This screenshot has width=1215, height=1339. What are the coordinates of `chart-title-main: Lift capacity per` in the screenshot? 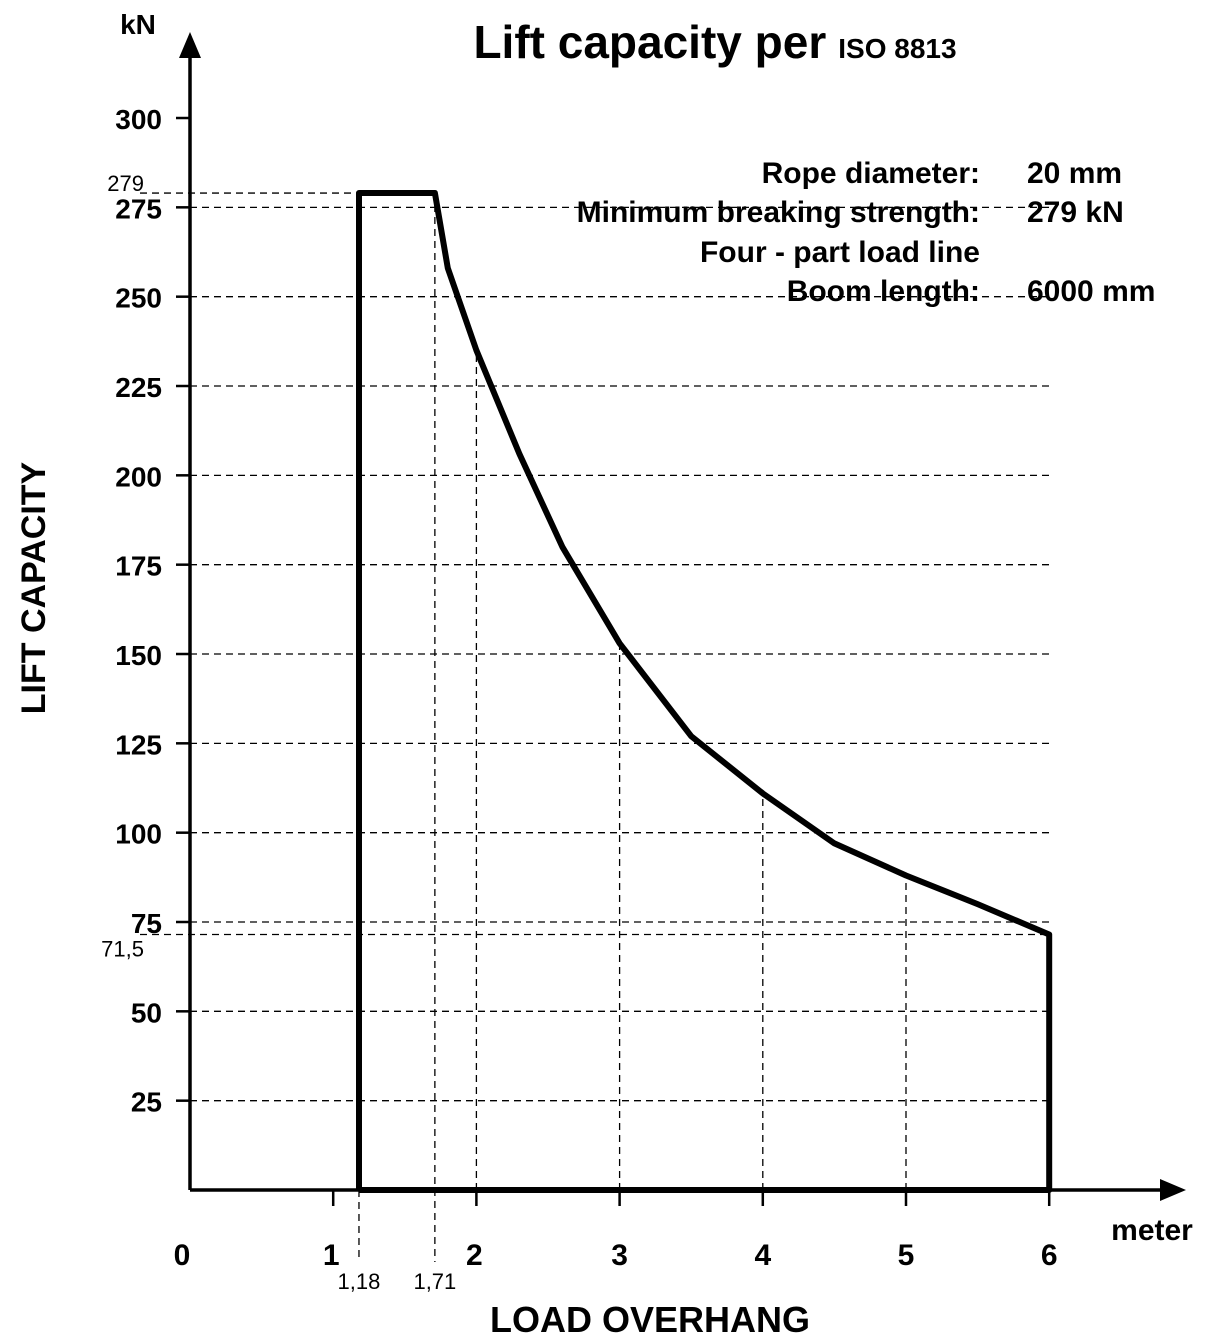 It's located at (649, 42).